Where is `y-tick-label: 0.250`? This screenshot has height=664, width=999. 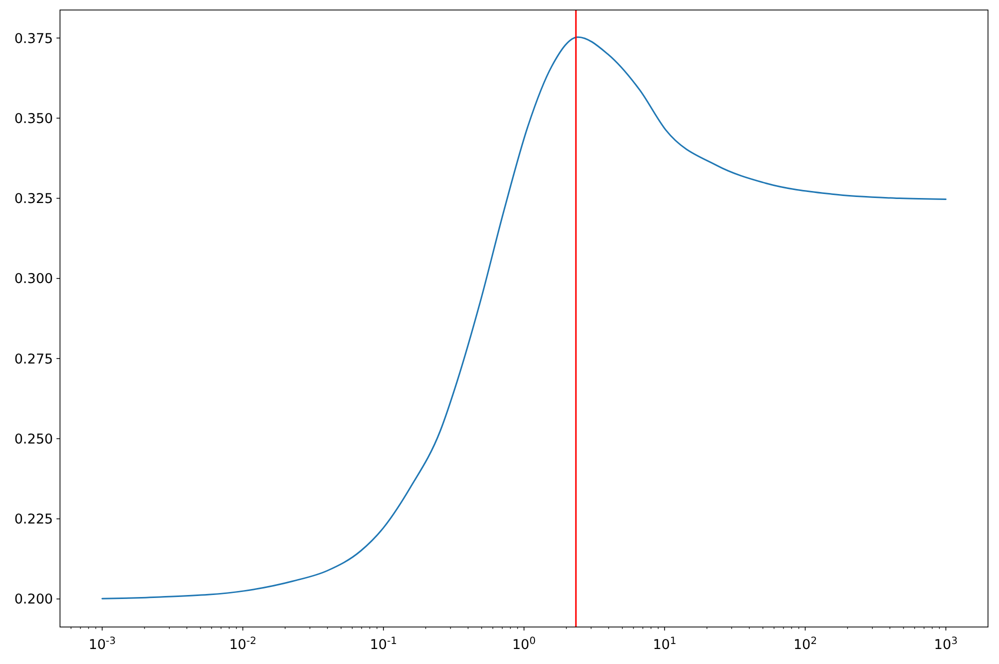
y-tick-label: 0.250 is located at coordinates (33, 439).